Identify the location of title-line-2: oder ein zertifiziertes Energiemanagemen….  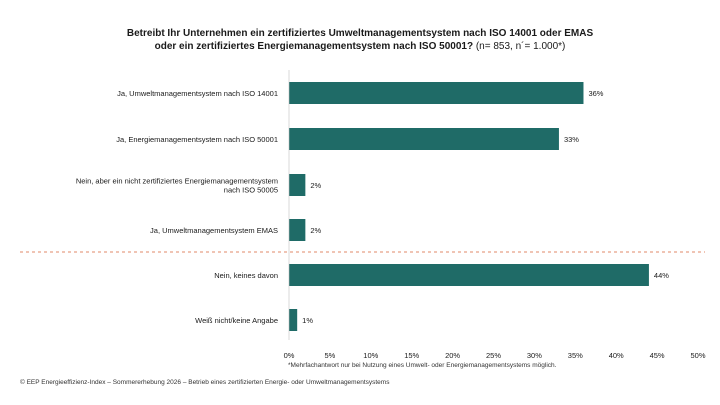
(360, 46).